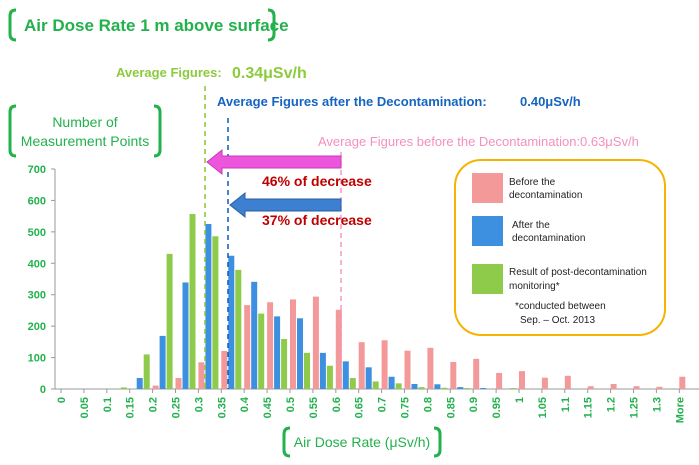  What do you see at coordinates (520, 400) in the screenshot?
I see `x-tick-label: 1` at bounding box center [520, 400].